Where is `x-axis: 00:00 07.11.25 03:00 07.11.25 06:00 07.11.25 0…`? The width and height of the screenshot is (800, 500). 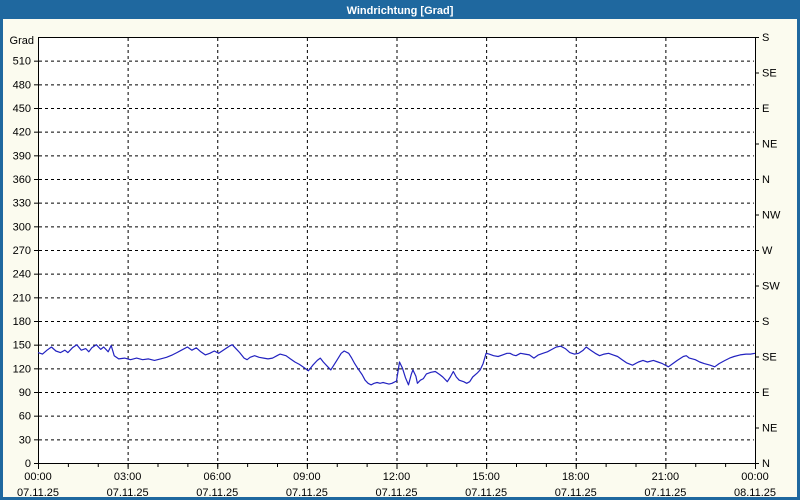 x-axis: 00:00 07.11.25 03:00 07.11.25 06:00 07.11.25 0… is located at coordinates (396, 480).